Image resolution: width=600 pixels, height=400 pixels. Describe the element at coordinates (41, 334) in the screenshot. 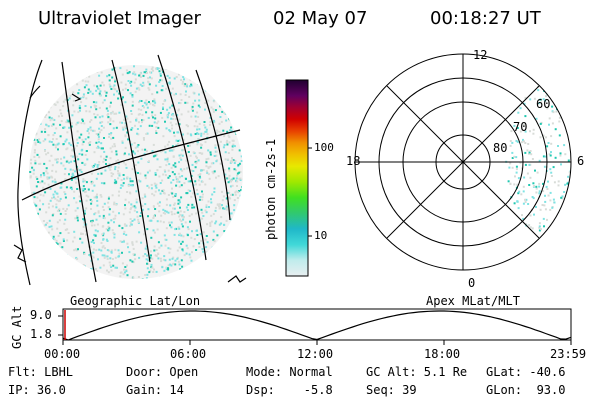

I see `alt-ytick-low: 1.8` at that location.